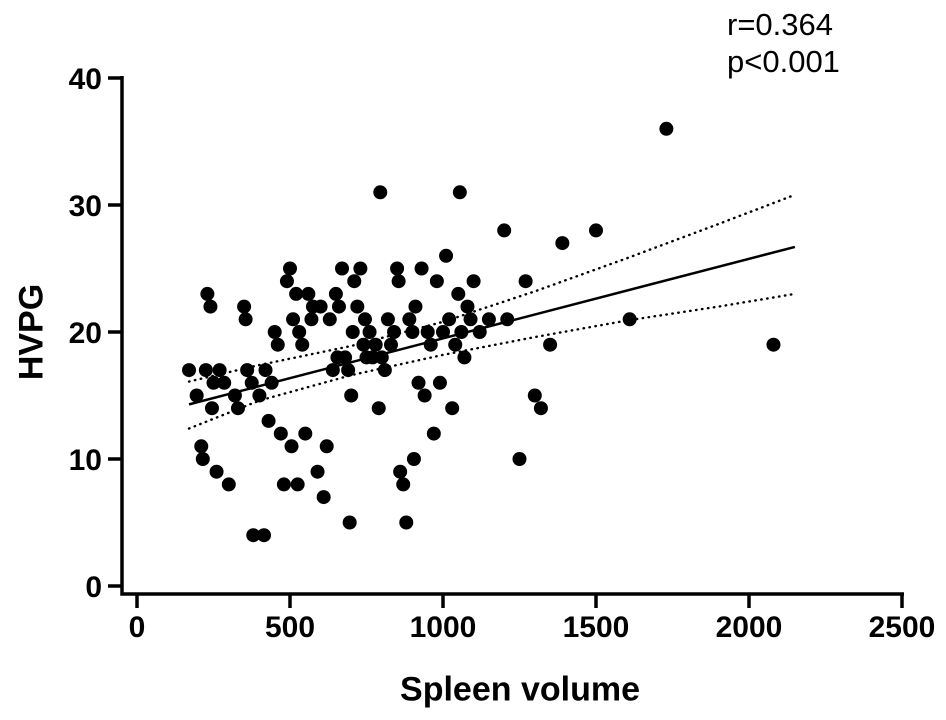 This screenshot has height=720, width=946. I want to click on x-tick-label: 2000, so click(749, 627).